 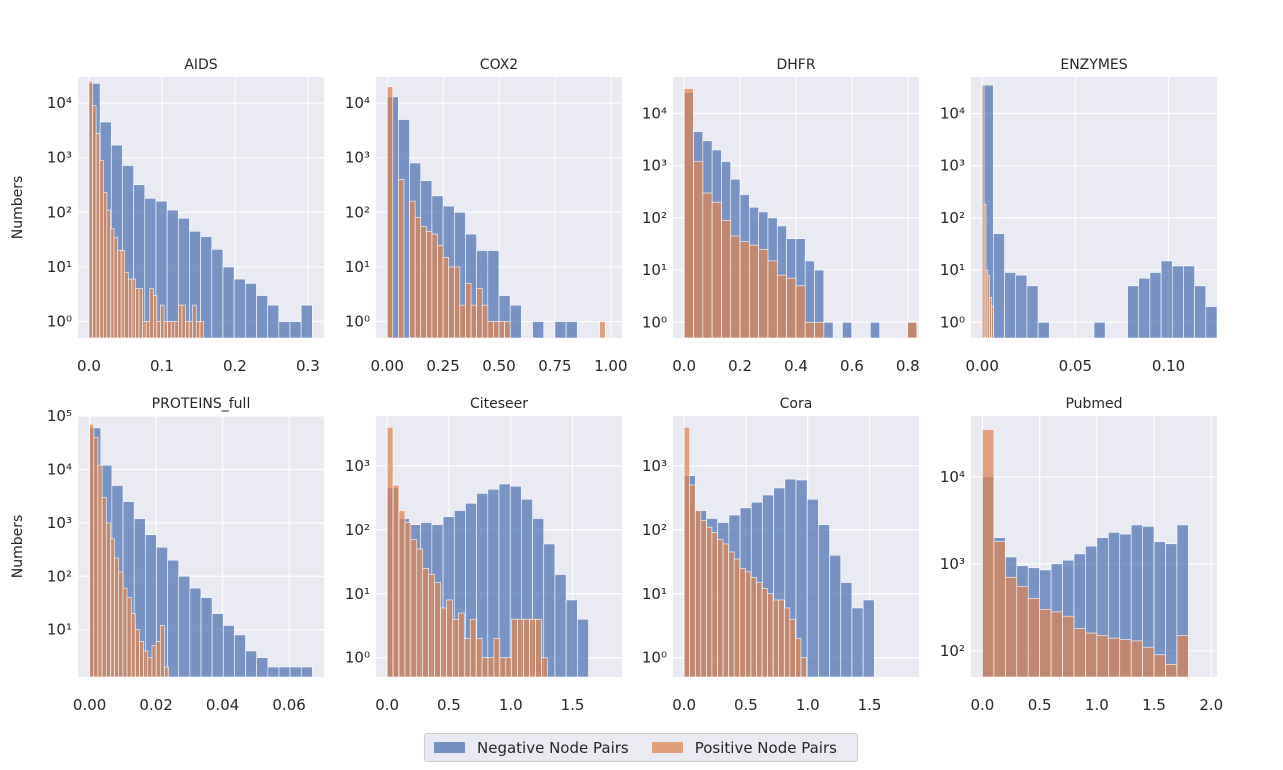 What do you see at coordinates (386, 366) in the screenshot?
I see `x-tick-label: 0.00` at bounding box center [386, 366].